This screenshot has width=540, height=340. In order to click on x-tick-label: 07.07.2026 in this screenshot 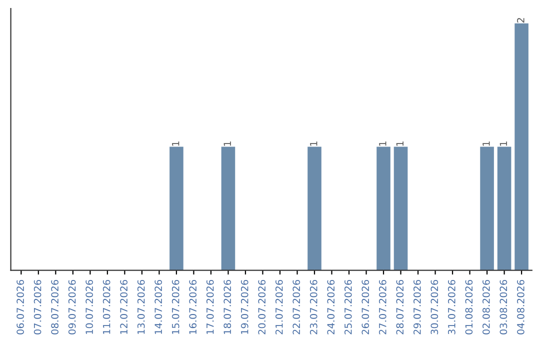, I will do `click(38, 307)`.